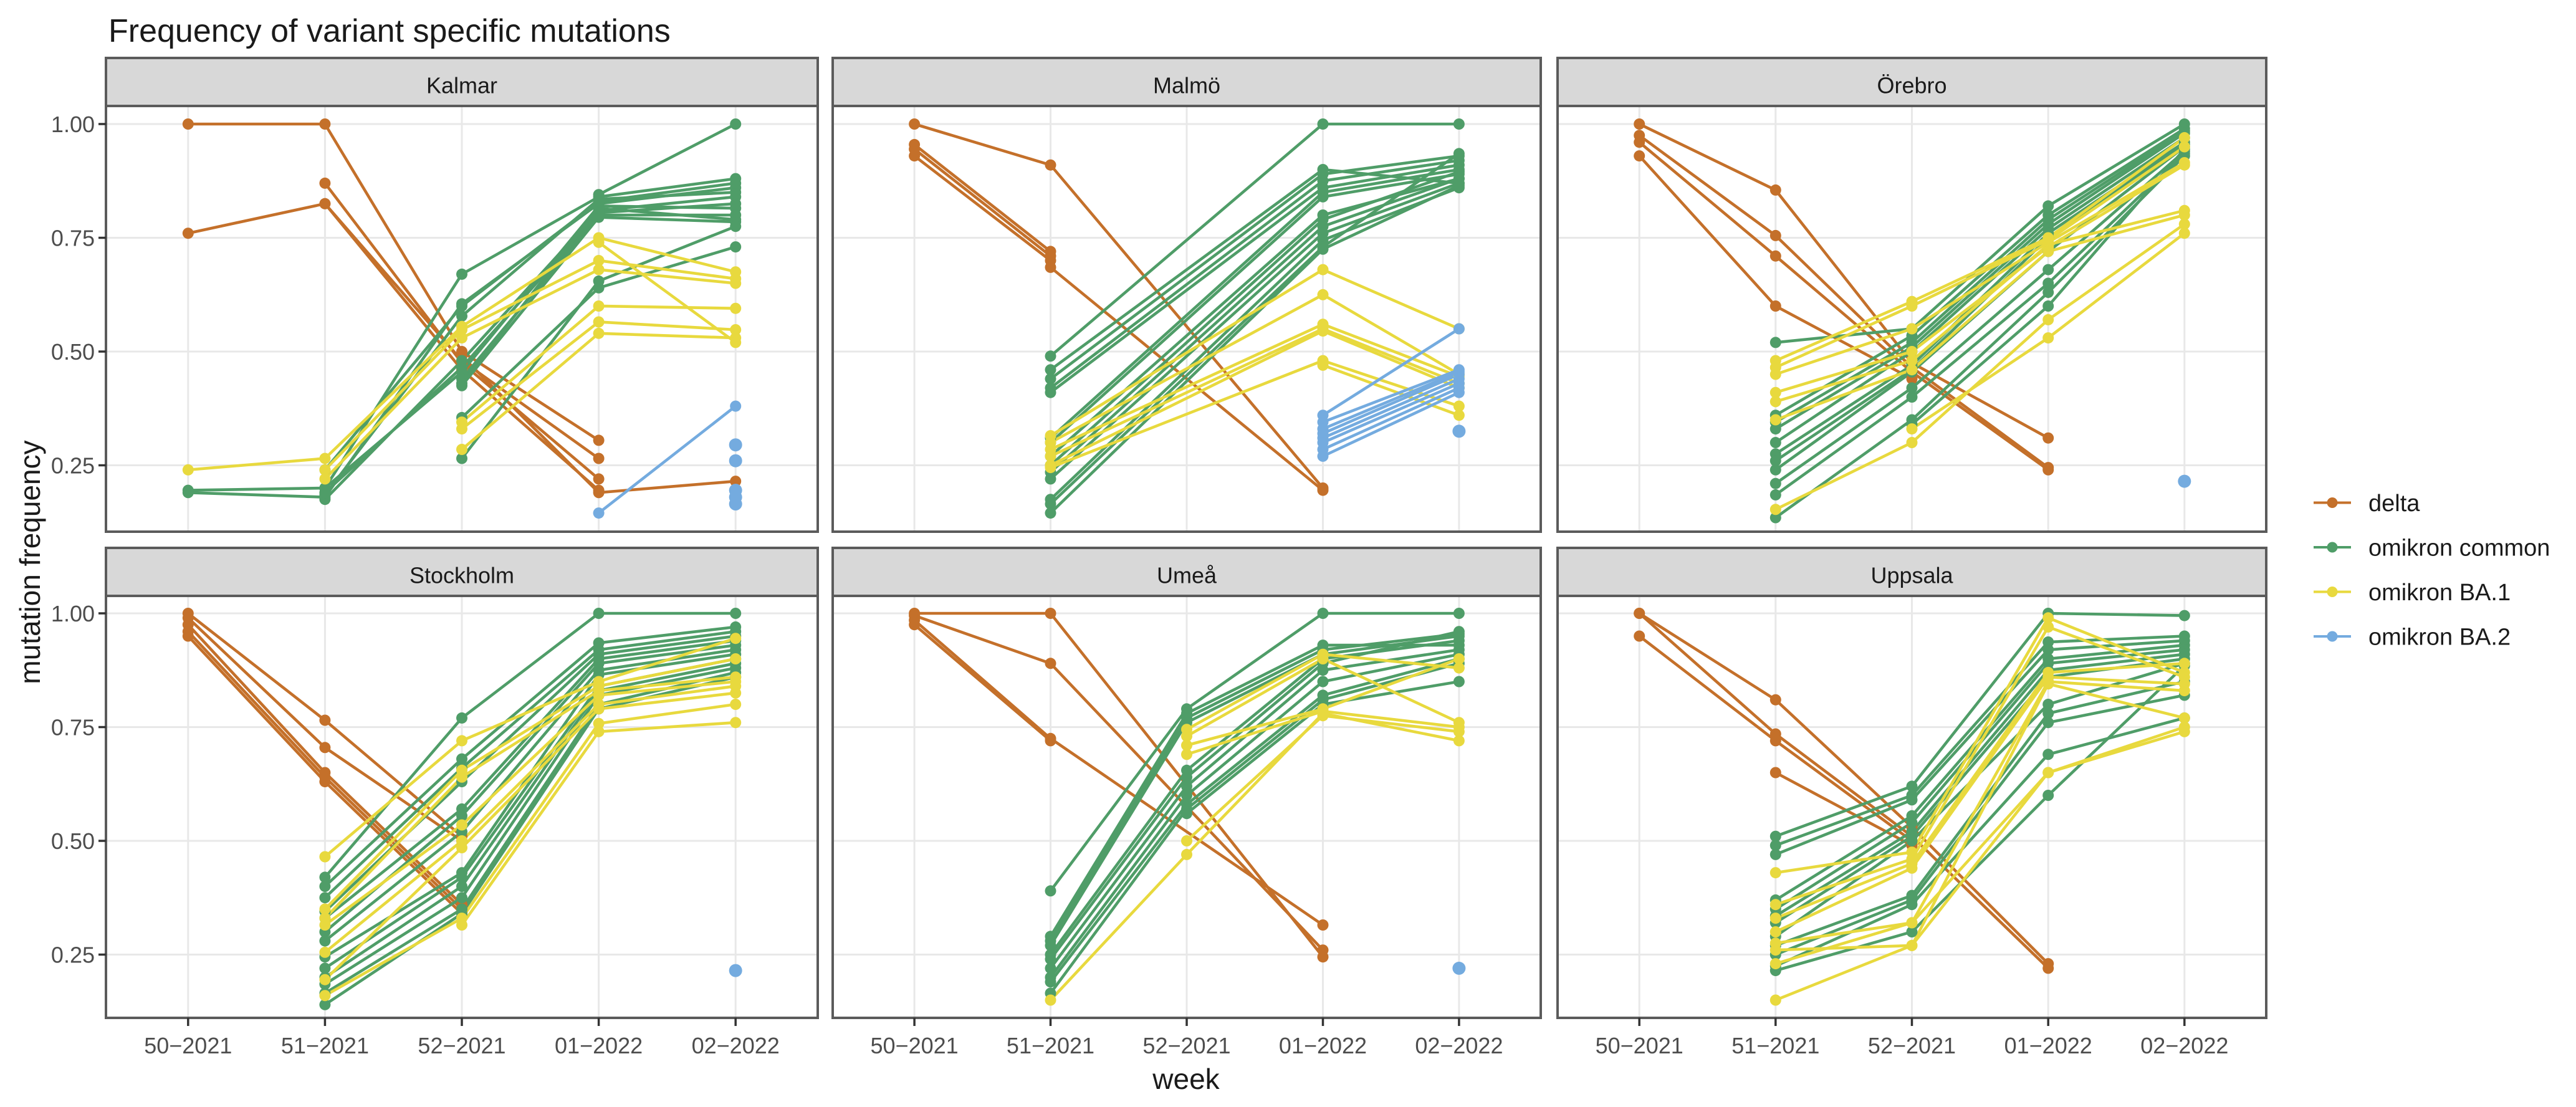  What do you see at coordinates (462, 86) in the screenshot?
I see `svg-text: Kalmar` at bounding box center [462, 86].